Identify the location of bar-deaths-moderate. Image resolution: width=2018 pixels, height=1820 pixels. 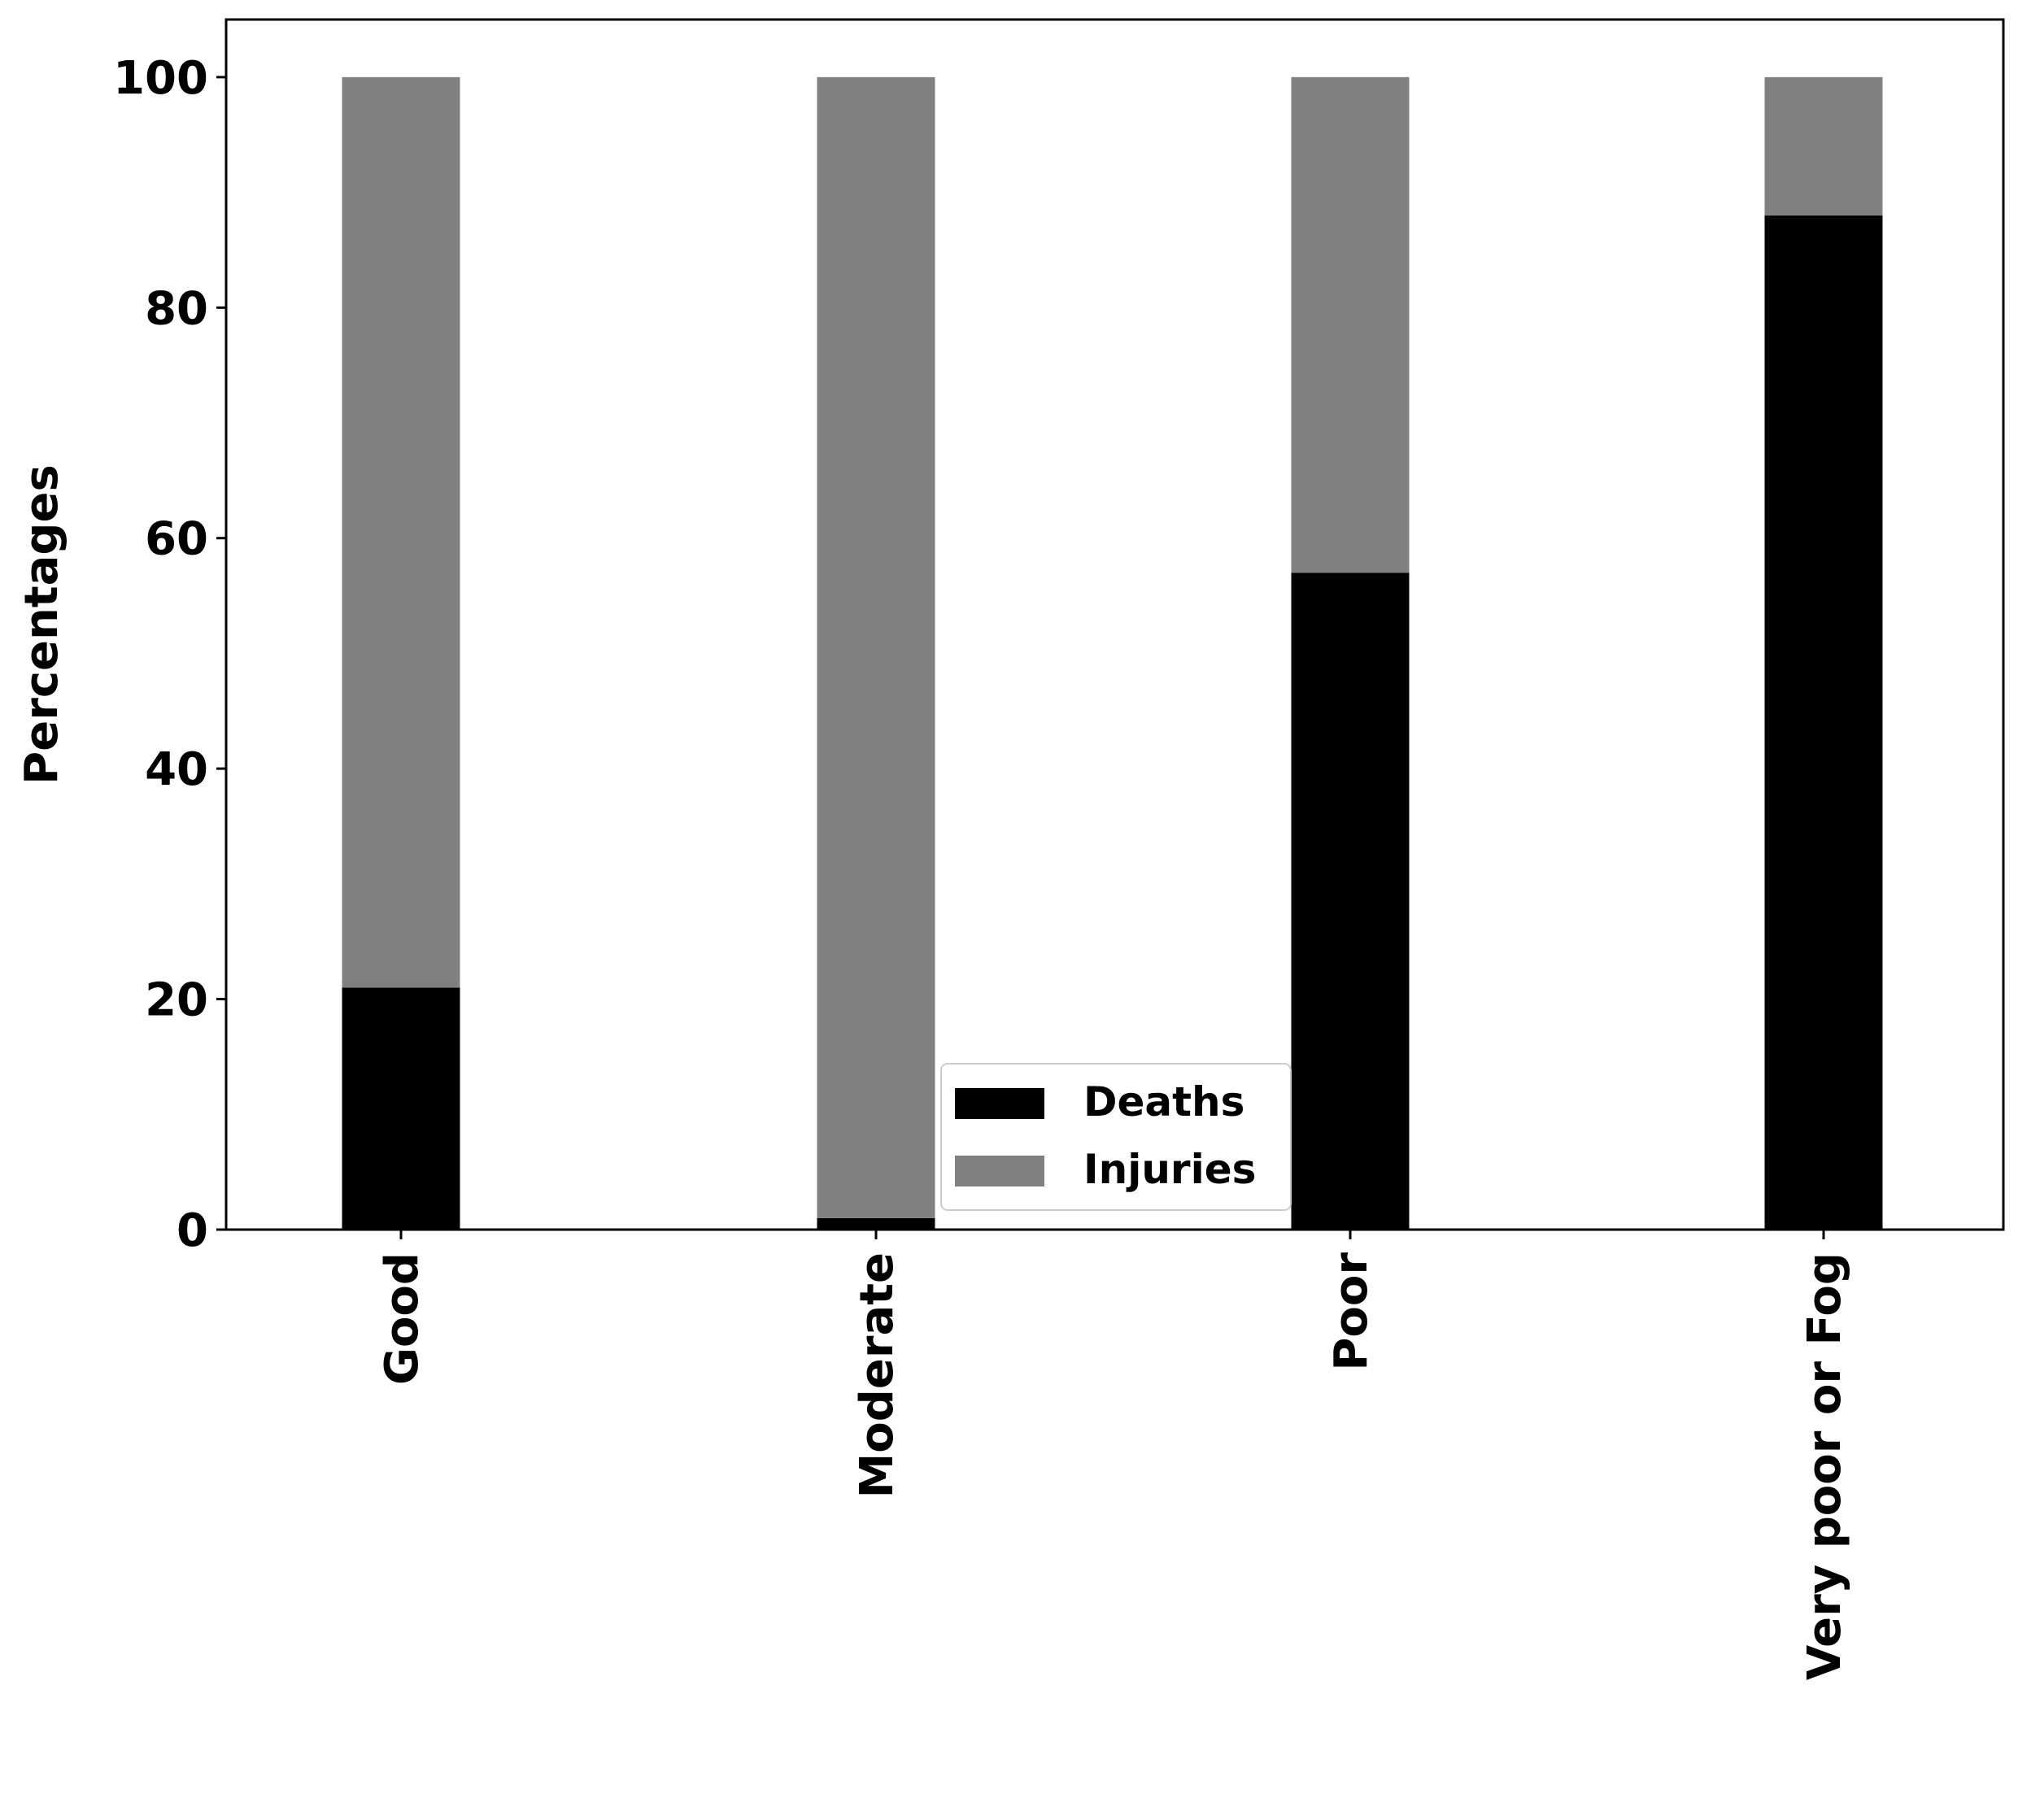
(876, 1223).